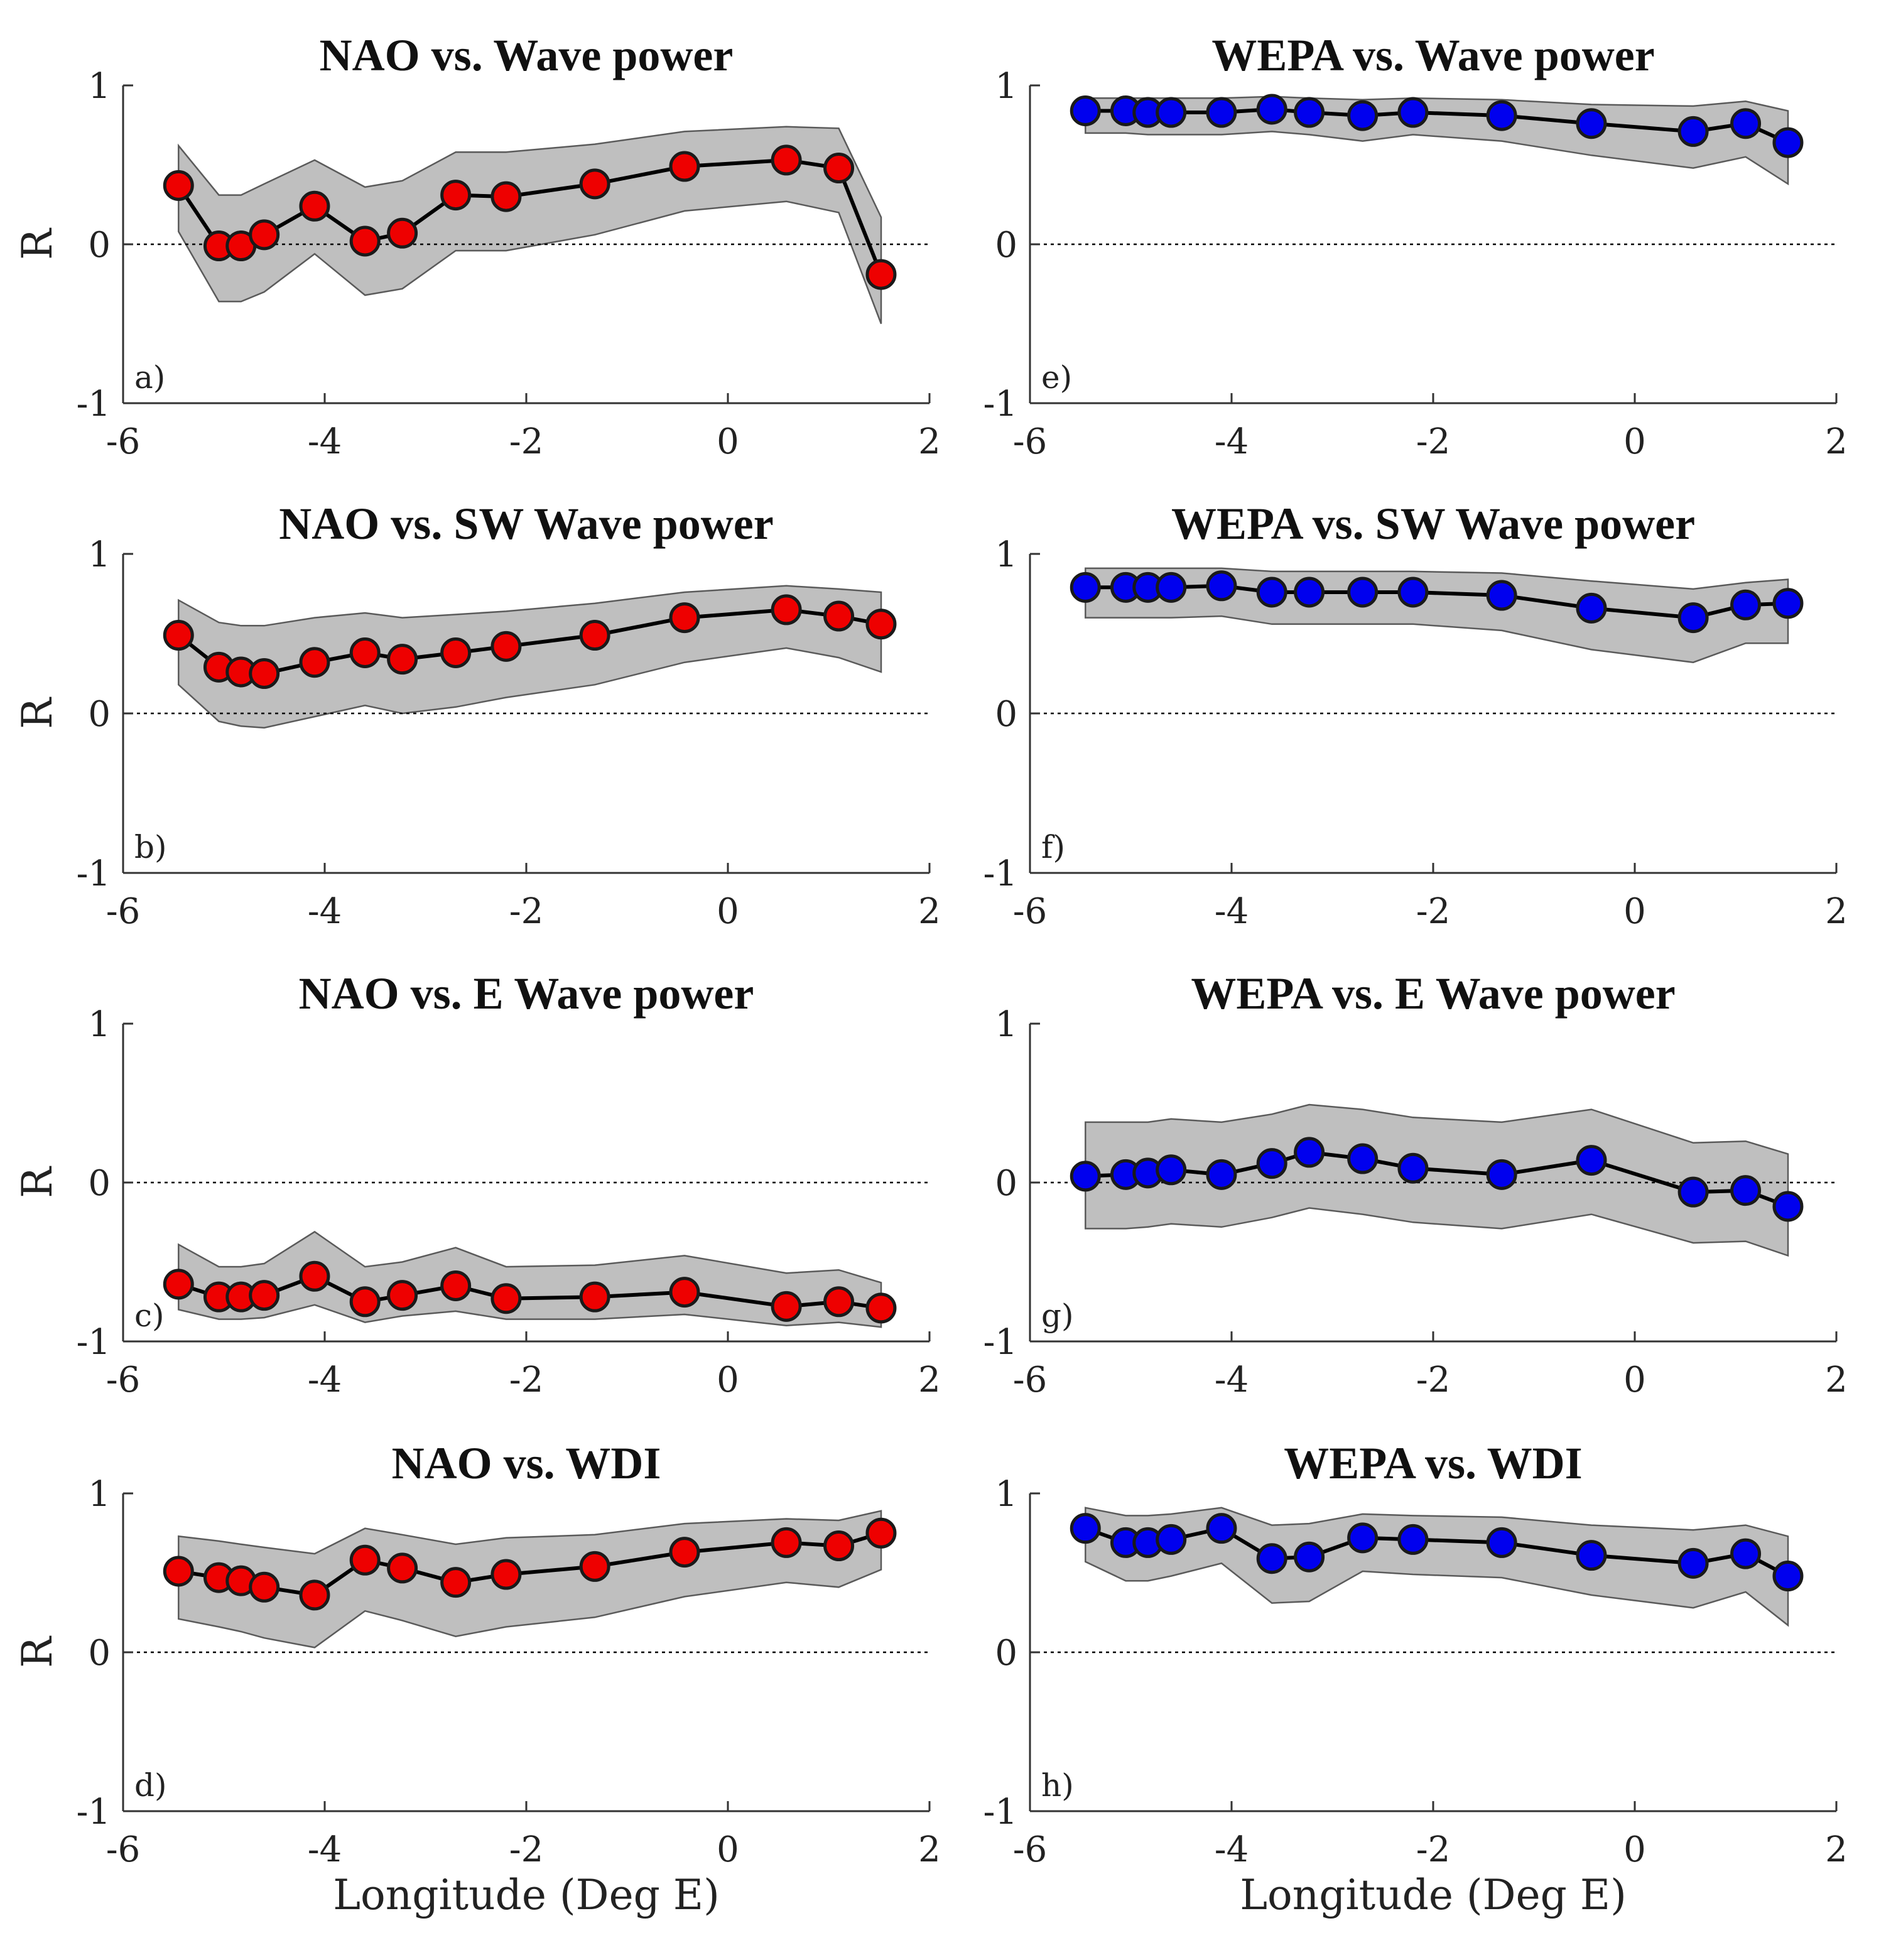  I want to click on chart-title: WEPA vs. E Wave power, so click(1433, 994).